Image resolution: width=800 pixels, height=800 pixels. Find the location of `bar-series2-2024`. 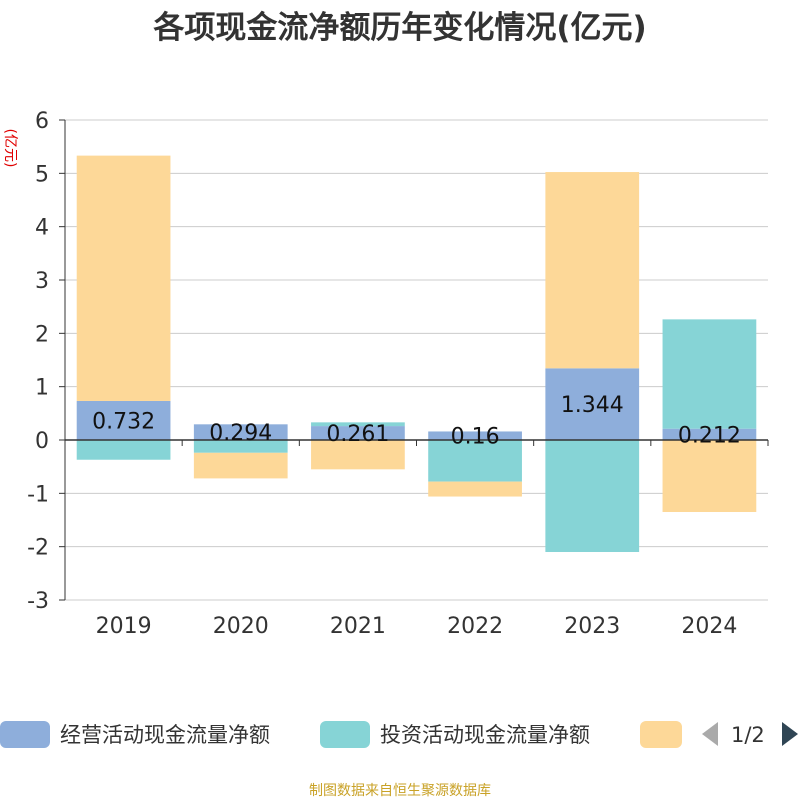

bar-series2-2024 is located at coordinates (709, 374).